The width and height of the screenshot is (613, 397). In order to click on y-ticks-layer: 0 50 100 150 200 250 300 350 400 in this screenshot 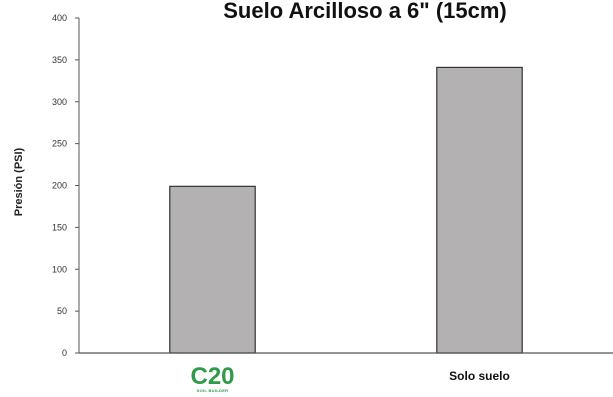, I will do `click(65, 185)`.